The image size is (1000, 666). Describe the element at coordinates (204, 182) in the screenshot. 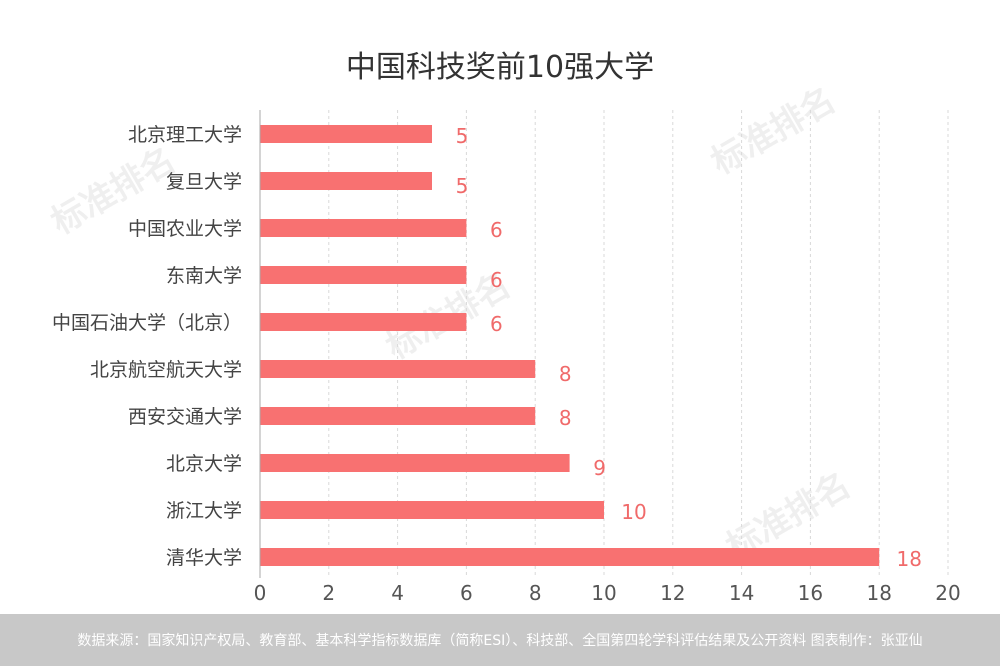

I see `category-label: 复旦大学` at that location.